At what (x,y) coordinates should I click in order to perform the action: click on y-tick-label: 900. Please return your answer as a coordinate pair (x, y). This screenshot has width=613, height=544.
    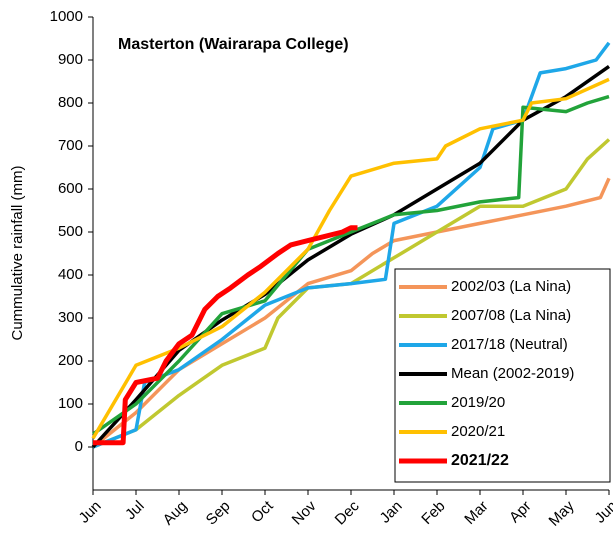
    Looking at the image, I should click on (70, 59).